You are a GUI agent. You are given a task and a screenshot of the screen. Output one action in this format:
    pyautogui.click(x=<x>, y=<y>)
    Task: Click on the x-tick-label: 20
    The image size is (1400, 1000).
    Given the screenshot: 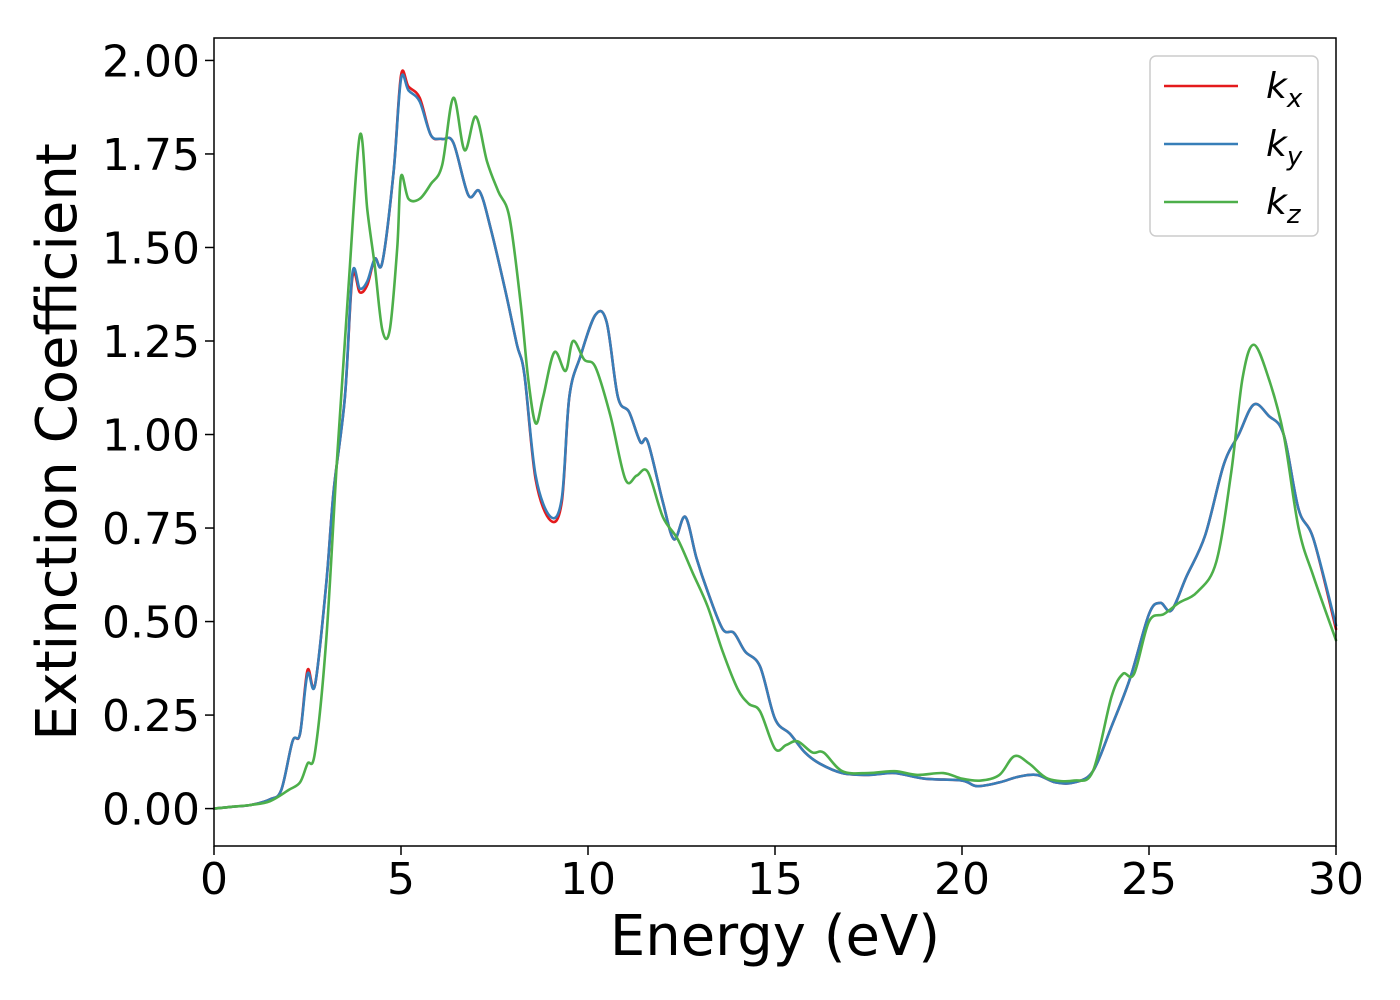 What is the action you would take?
    pyautogui.click(x=962, y=879)
    